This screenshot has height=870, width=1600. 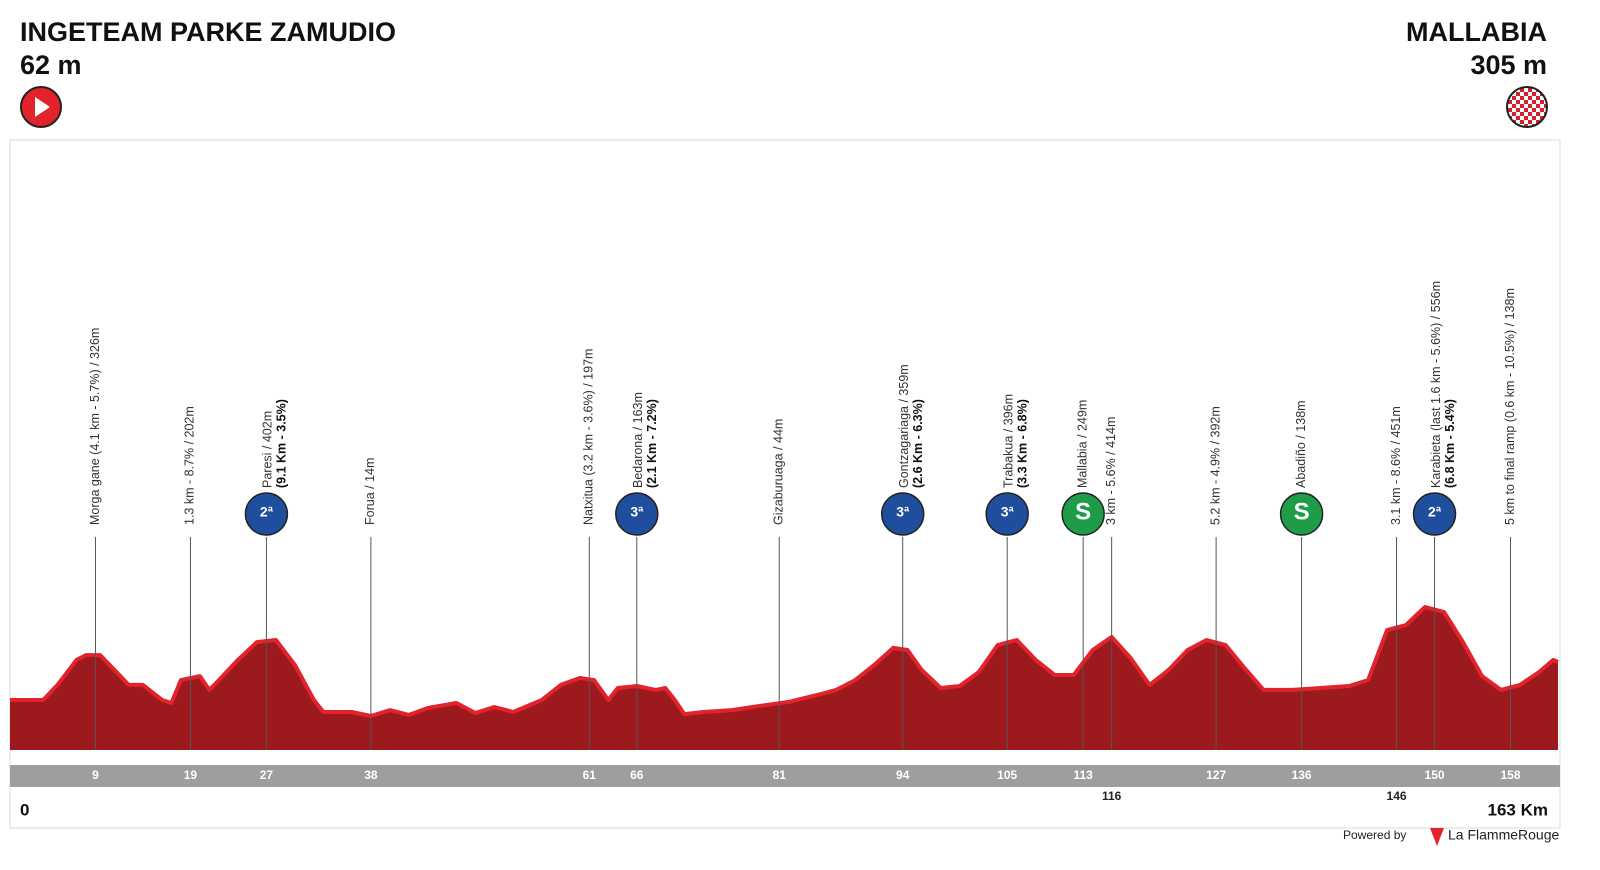 I want to click on powered-by: Powered by, so click(x=1374, y=835).